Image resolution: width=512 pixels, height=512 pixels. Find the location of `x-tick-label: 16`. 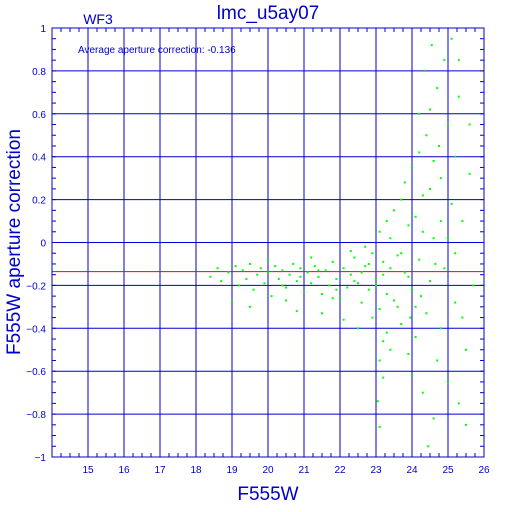

x-tick-label: 16 is located at coordinates (124, 470).